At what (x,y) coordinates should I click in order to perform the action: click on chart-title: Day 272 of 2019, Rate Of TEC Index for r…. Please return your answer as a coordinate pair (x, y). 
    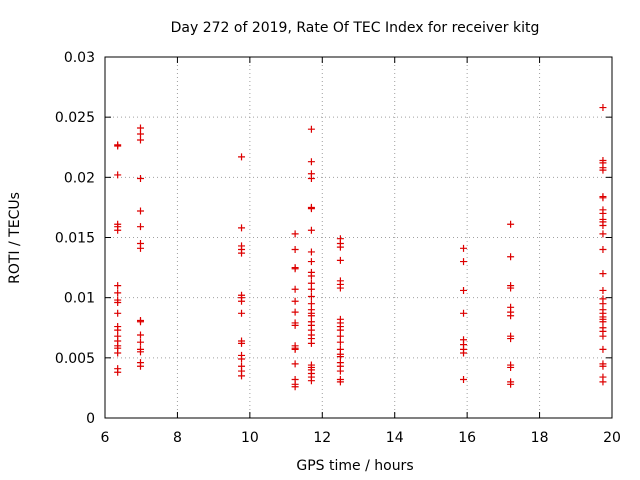
    Looking at the image, I should click on (355, 28).